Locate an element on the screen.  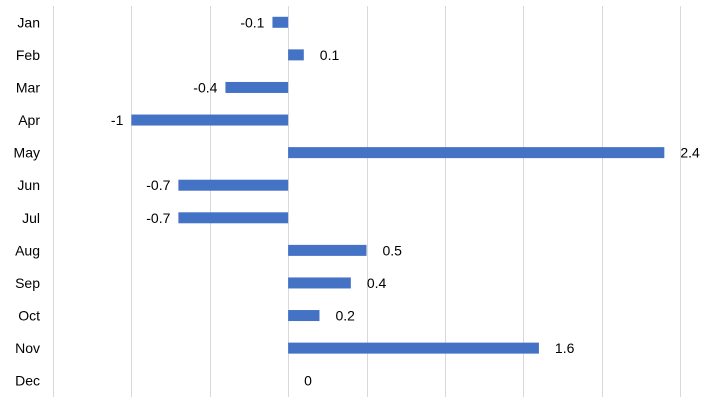
category-label-apr: Apr is located at coordinates (29, 120).